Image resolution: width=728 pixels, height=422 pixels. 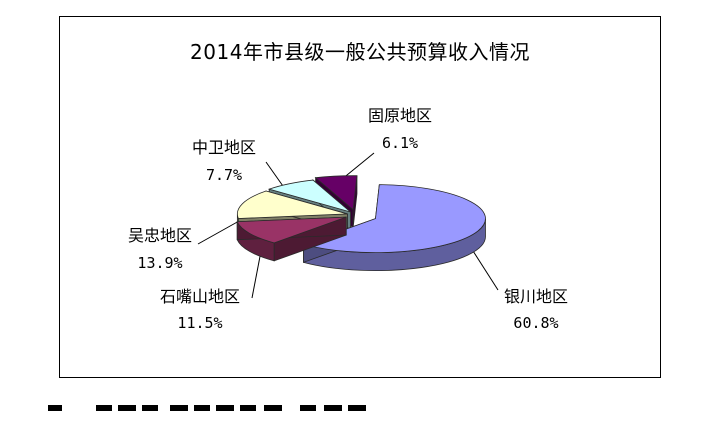 What do you see at coordinates (200, 296) in the screenshot?
I see `slice-label: 石嘴山地区` at bounding box center [200, 296].